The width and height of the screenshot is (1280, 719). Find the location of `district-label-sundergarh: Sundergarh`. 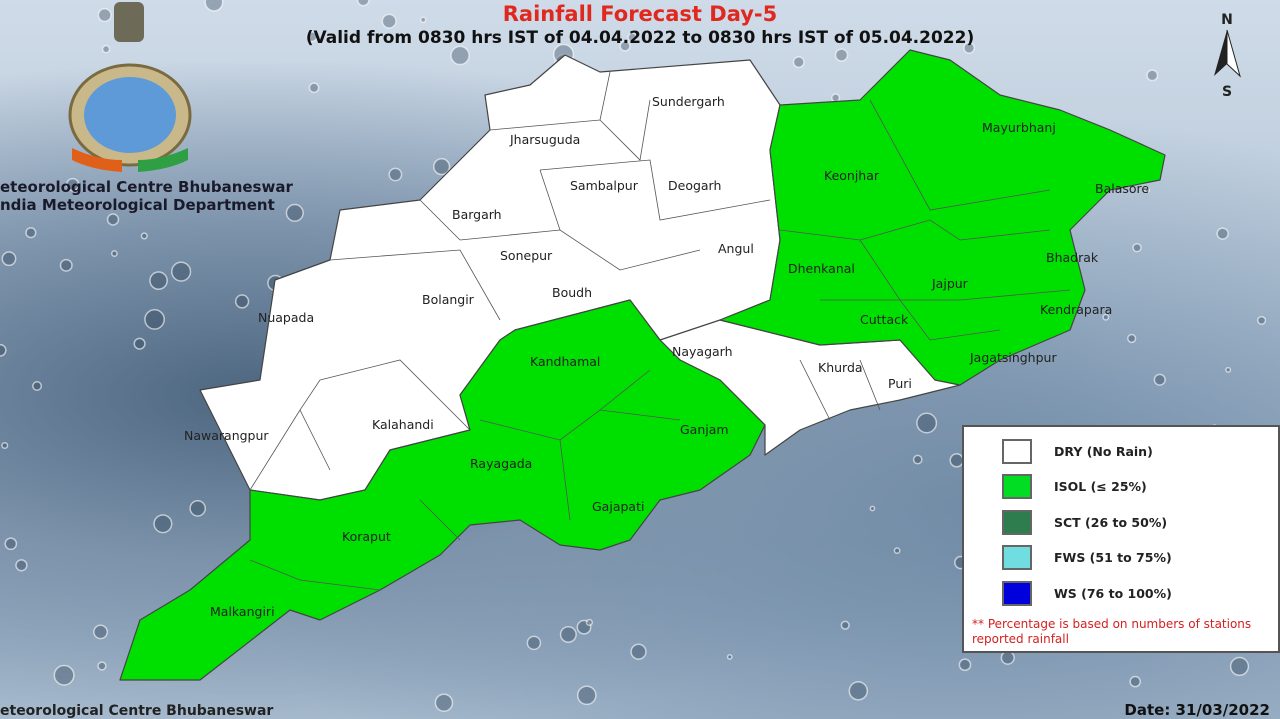

district-label-sundergarh: Sundergarh is located at coordinates (688, 101).